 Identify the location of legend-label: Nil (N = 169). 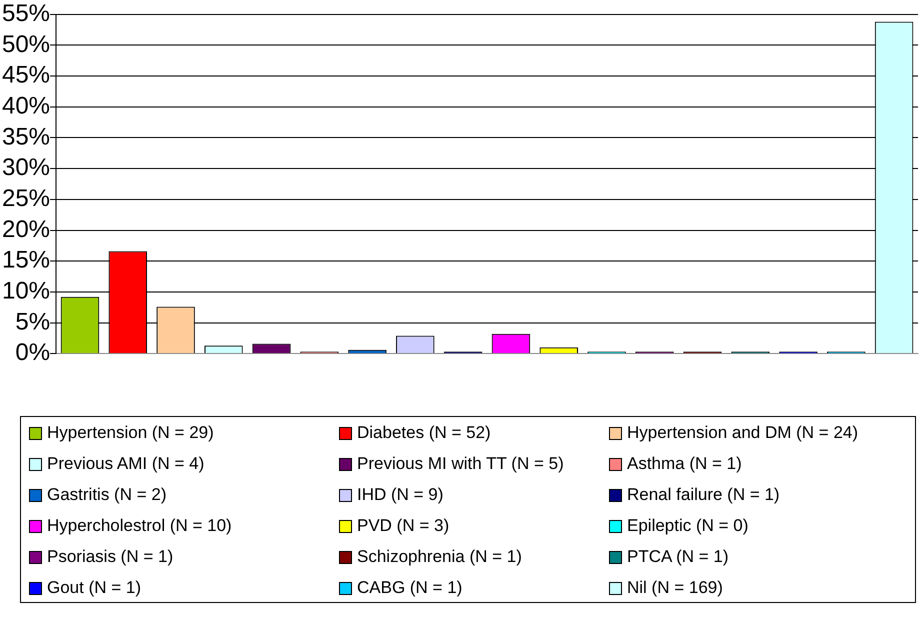
(675, 588).